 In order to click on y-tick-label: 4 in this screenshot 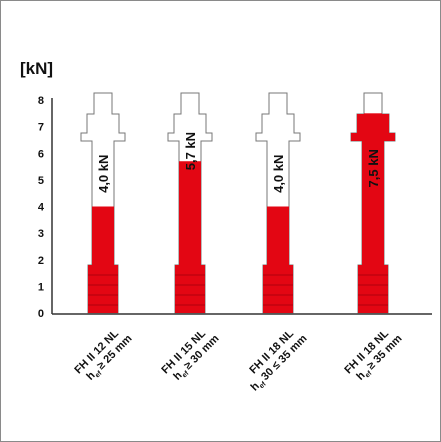, I will do `click(41, 208)`.